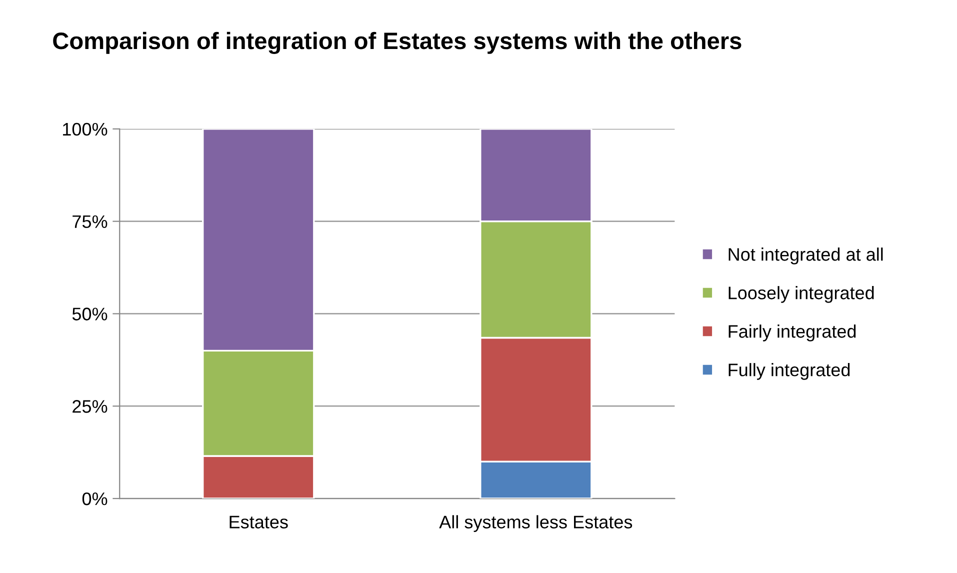 Image resolution: width=957 pixels, height=573 pixels. I want to click on y-tick-label: 75%, so click(90, 221).